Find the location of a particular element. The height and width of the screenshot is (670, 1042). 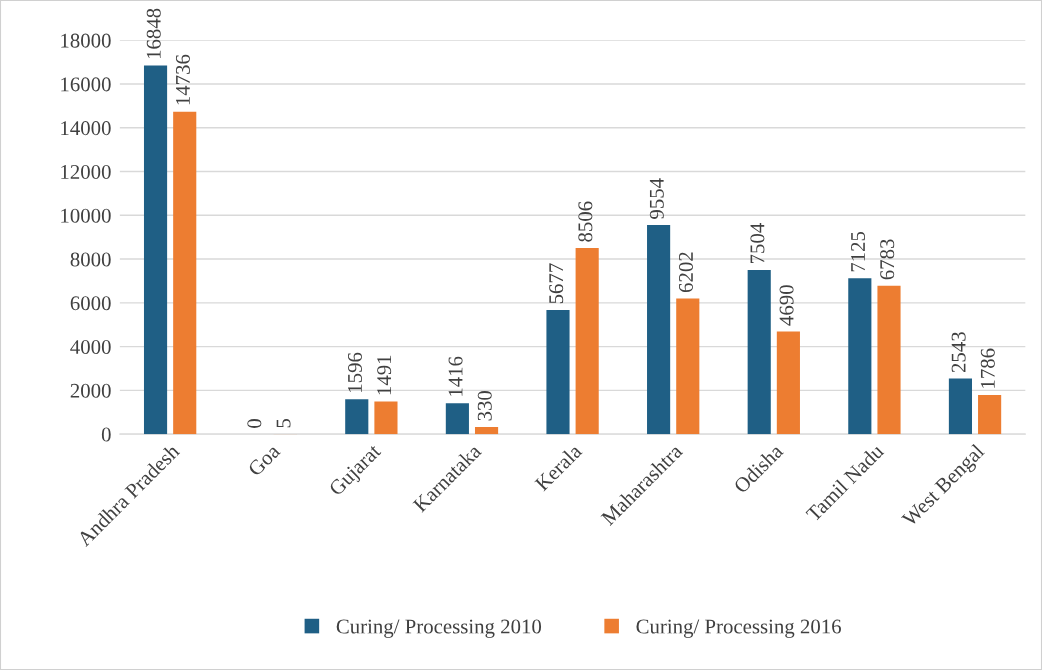

data-label: 2543 is located at coordinates (958, 352).